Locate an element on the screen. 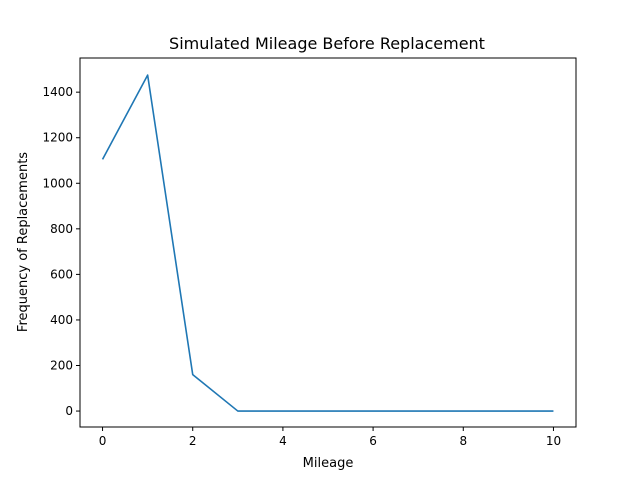  x-tick-label: 8 is located at coordinates (463, 441).